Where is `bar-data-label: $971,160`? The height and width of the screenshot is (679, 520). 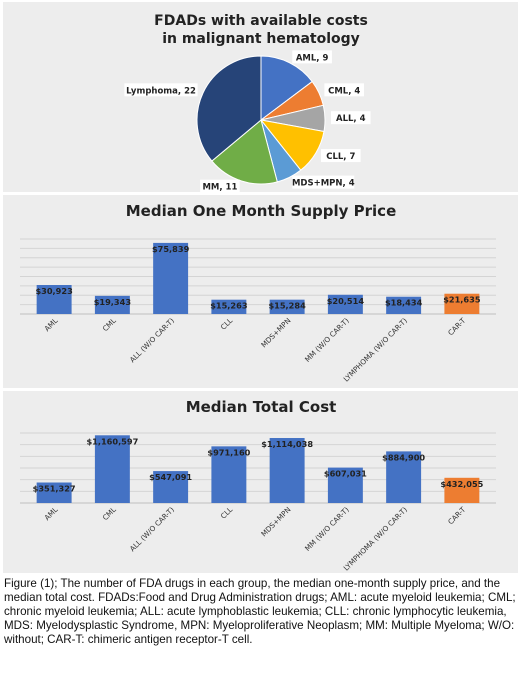
bar-data-label: $971,160 is located at coordinates (228, 452).